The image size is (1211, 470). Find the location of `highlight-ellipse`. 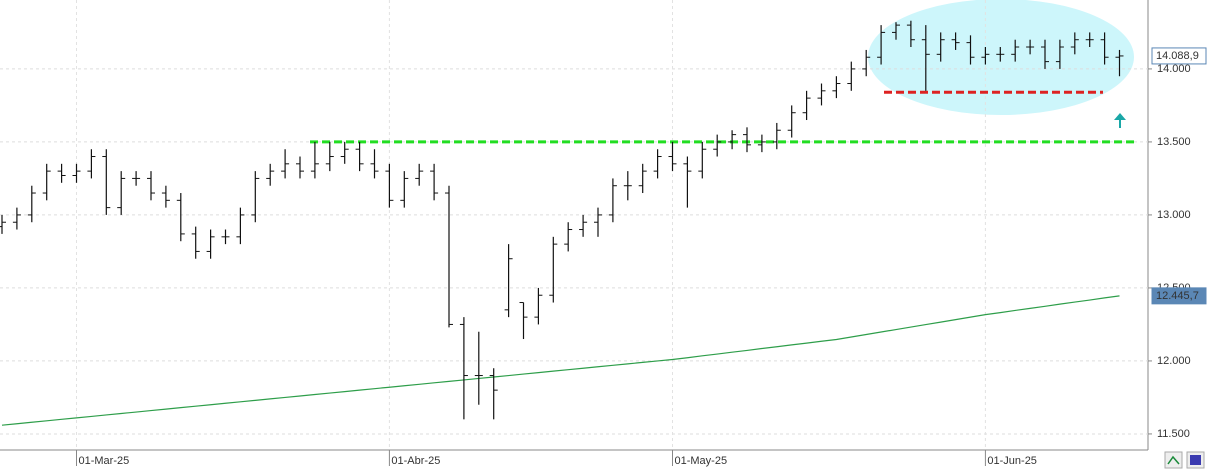

highlight-ellipse is located at coordinates (1001, 57).